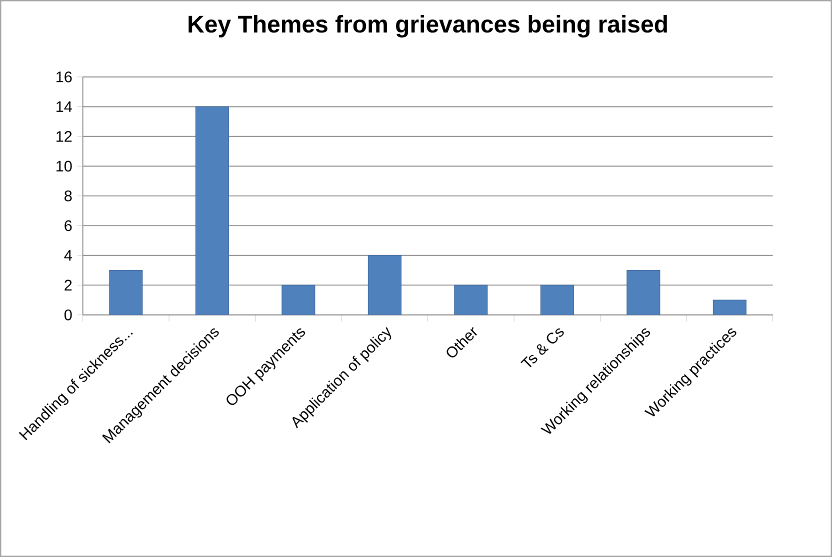 Image resolution: width=832 pixels, height=557 pixels. I want to click on y-tick-label: 10, so click(64, 166).